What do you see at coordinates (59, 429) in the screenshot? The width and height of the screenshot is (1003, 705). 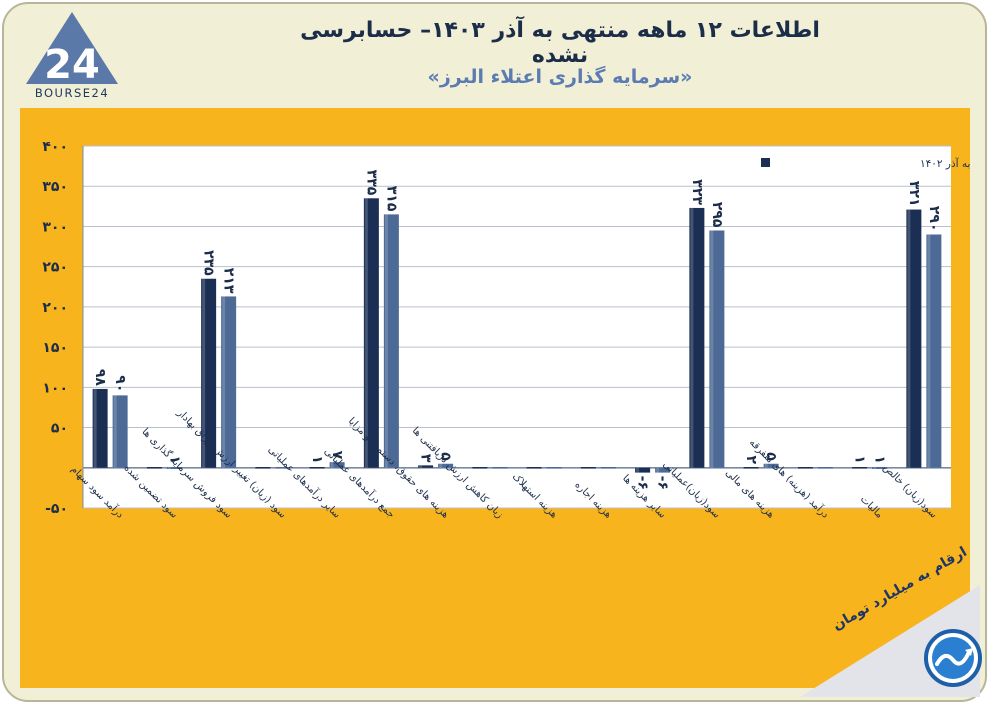 I see `y-tick-label: ۵۰` at bounding box center [59, 429].